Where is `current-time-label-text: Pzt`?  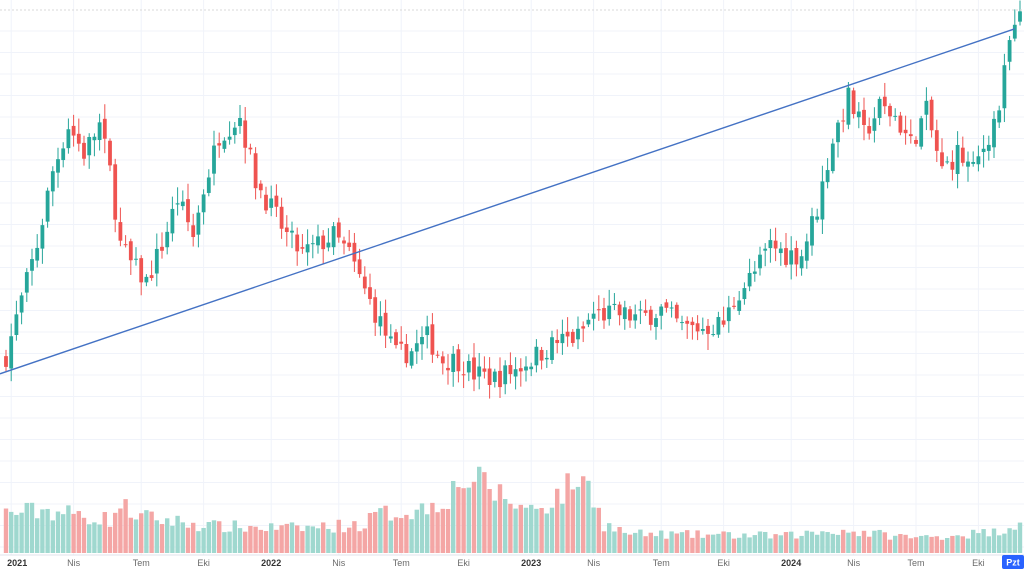
current-time-label-text: Pzt is located at coordinates (1013, 563).